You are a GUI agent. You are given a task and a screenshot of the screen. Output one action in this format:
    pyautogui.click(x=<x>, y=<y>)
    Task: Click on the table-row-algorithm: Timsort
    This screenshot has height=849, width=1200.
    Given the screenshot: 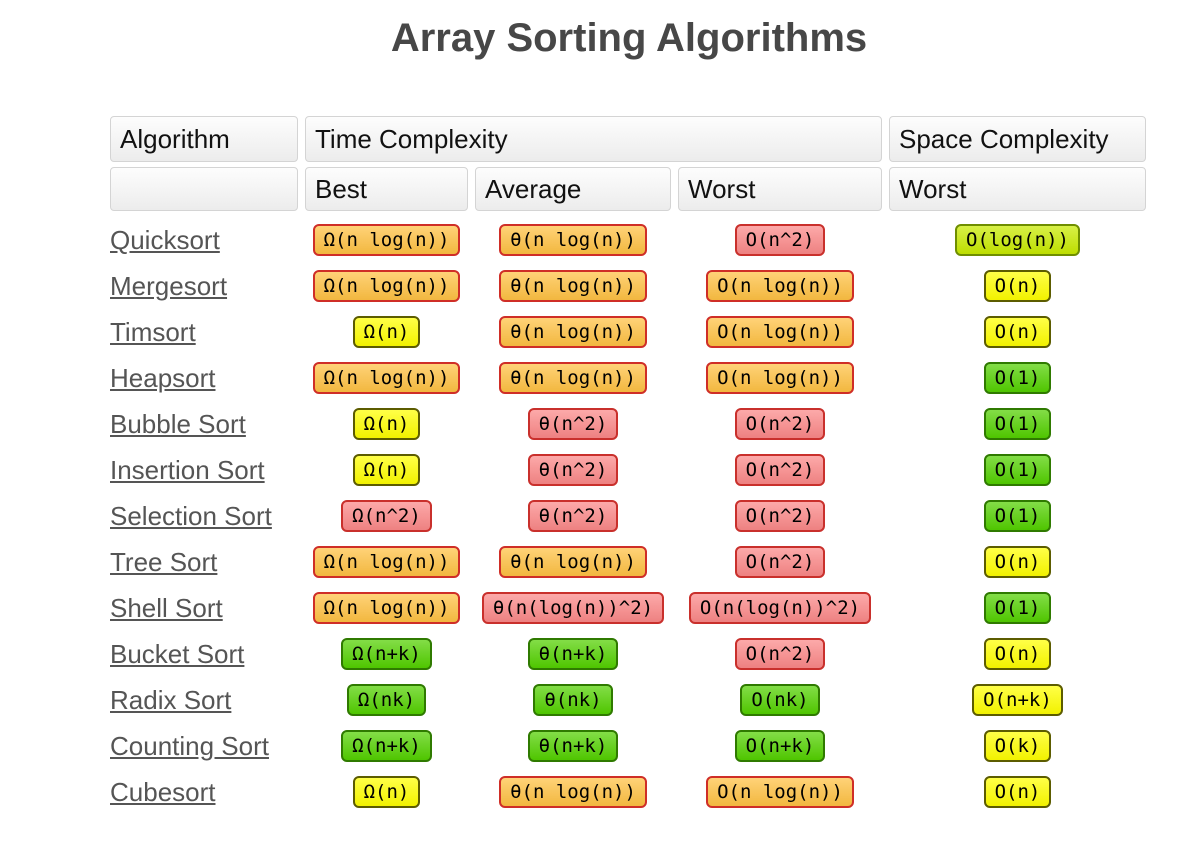 What is the action you would take?
    pyautogui.click(x=204, y=332)
    